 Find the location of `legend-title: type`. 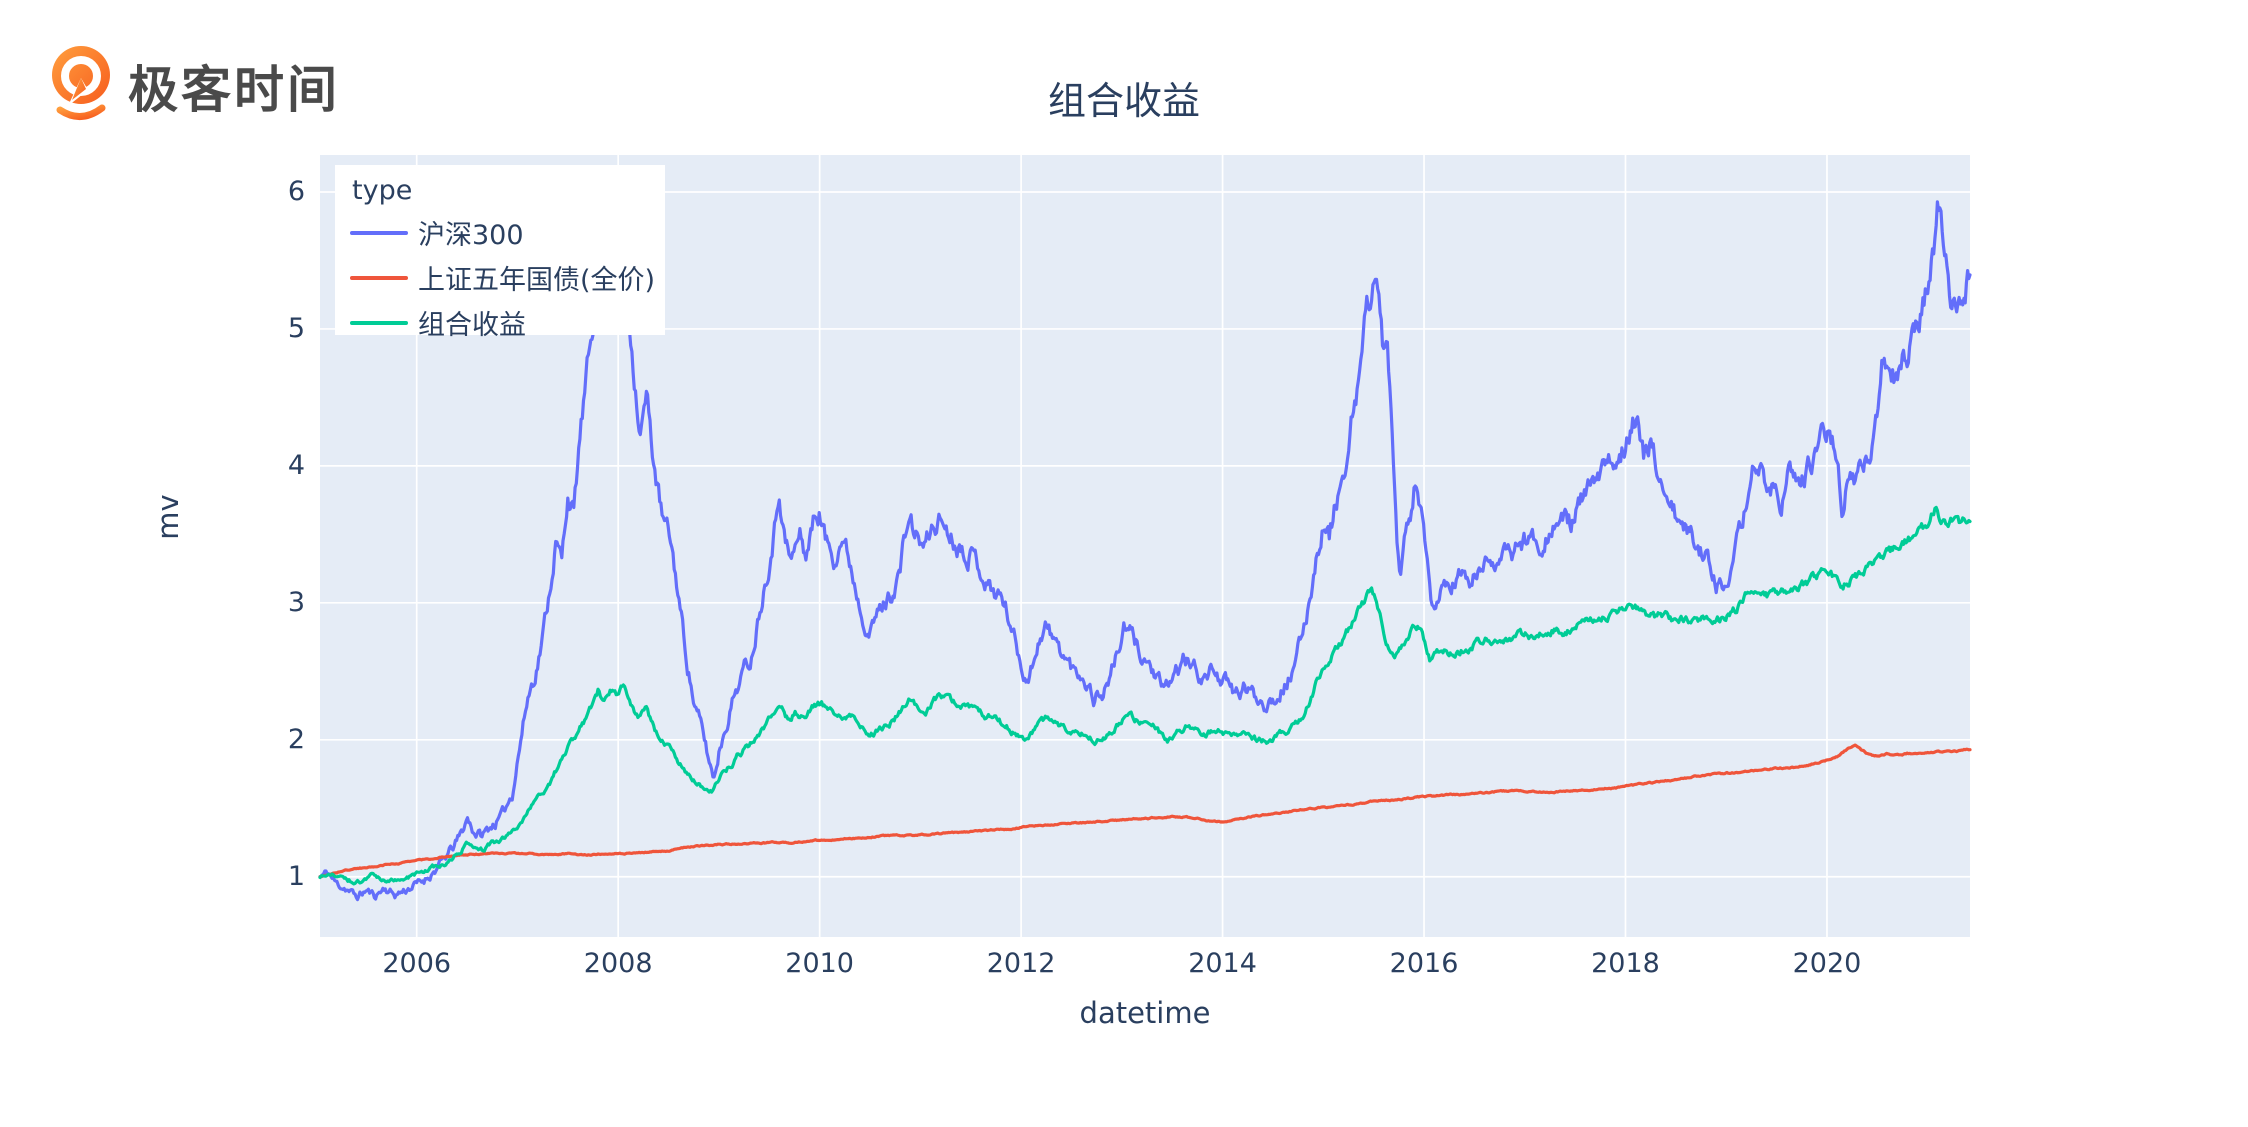

legend-title: type is located at coordinates (382, 190).